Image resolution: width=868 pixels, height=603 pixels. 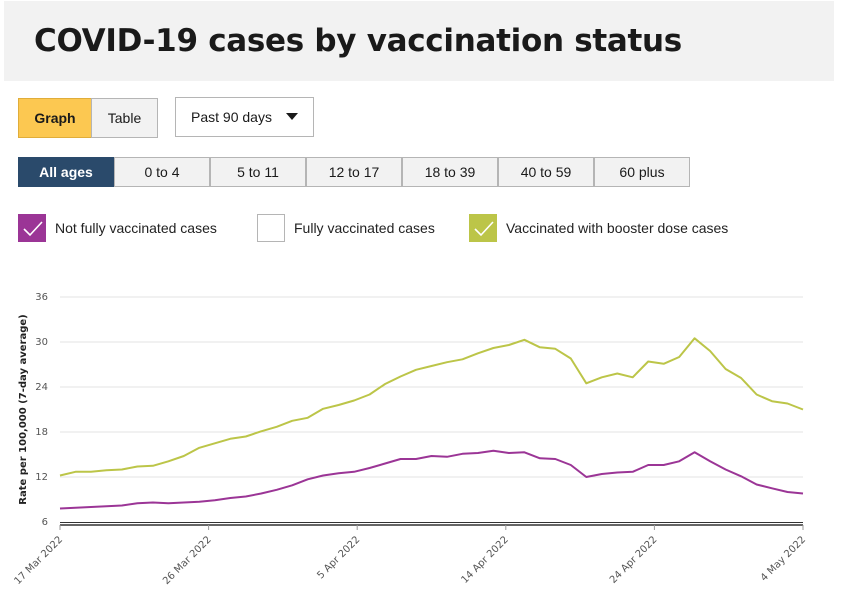 What do you see at coordinates (338, 557) in the screenshot?
I see `x-tick-label: 5 Apr 2022` at bounding box center [338, 557].